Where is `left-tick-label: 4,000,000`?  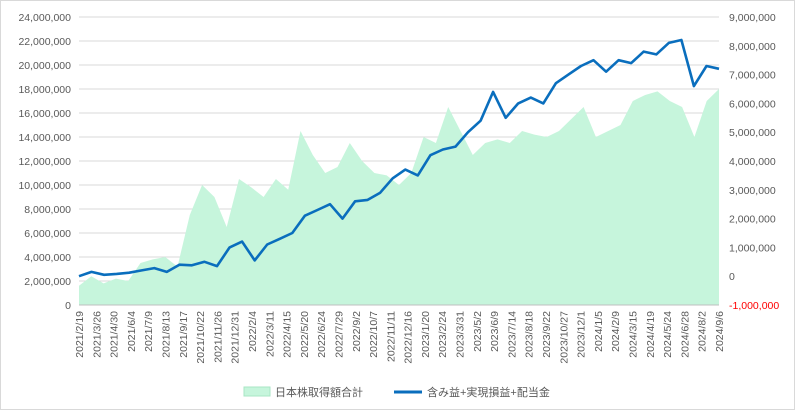 left-tick-label: 4,000,000 is located at coordinates (47, 258).